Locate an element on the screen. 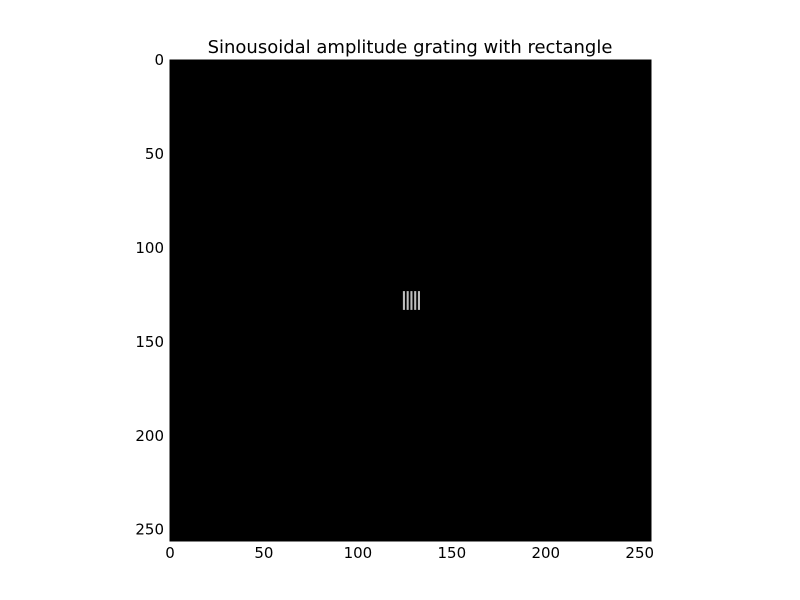  y-tick-label: 0 is located at coordinates (159, 60).